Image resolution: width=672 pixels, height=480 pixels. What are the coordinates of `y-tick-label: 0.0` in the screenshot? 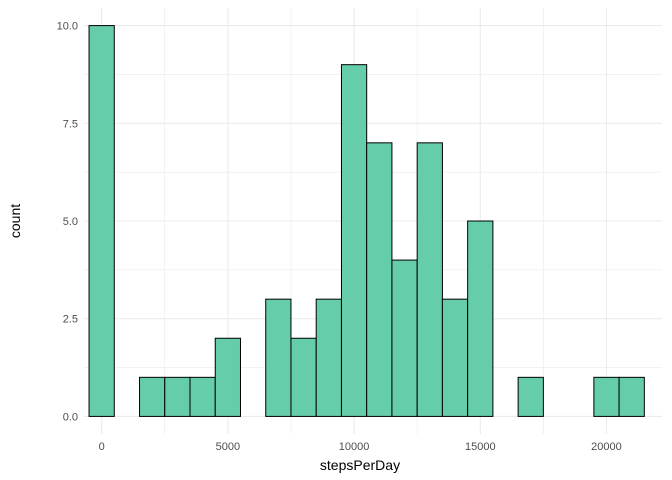 It's located at (70, 417).